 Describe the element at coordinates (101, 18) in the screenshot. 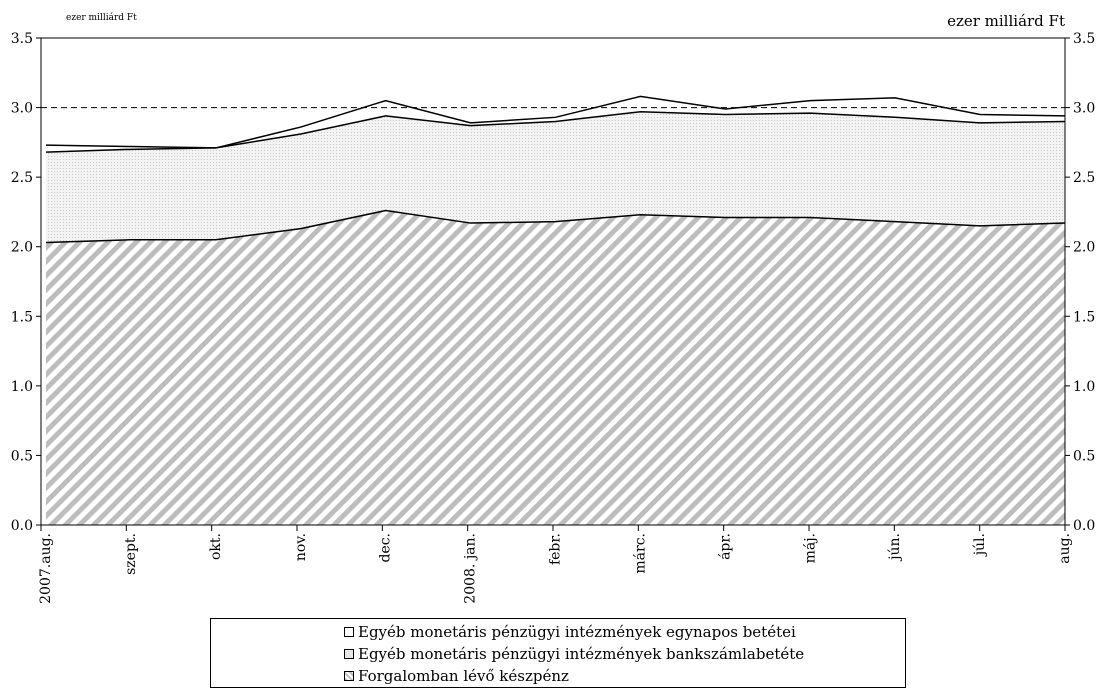

I see `y-axis-unit-left: ezer milliárd Ft` at that location.